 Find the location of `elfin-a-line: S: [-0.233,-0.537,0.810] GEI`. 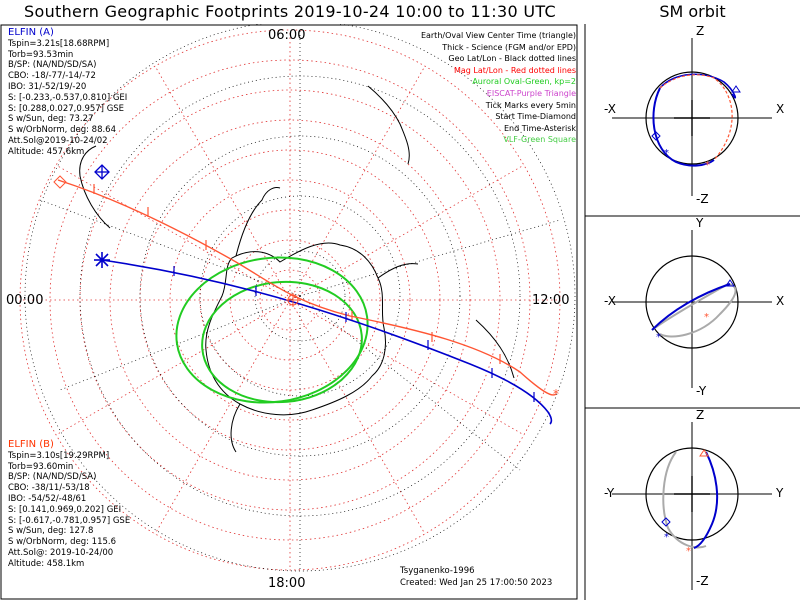

elfin-a-line: S: [-0.233,-0.537,0.810] GEI is located at coordinates (68, 97).